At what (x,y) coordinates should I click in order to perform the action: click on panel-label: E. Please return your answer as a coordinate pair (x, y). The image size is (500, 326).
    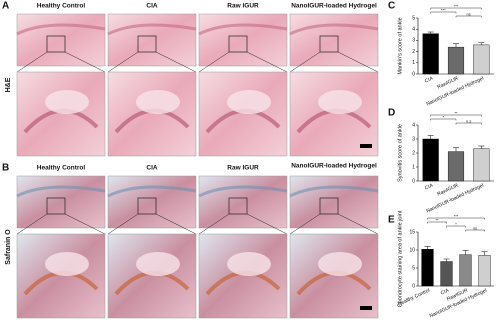
    Looking at the image, I should click on (391, 220).